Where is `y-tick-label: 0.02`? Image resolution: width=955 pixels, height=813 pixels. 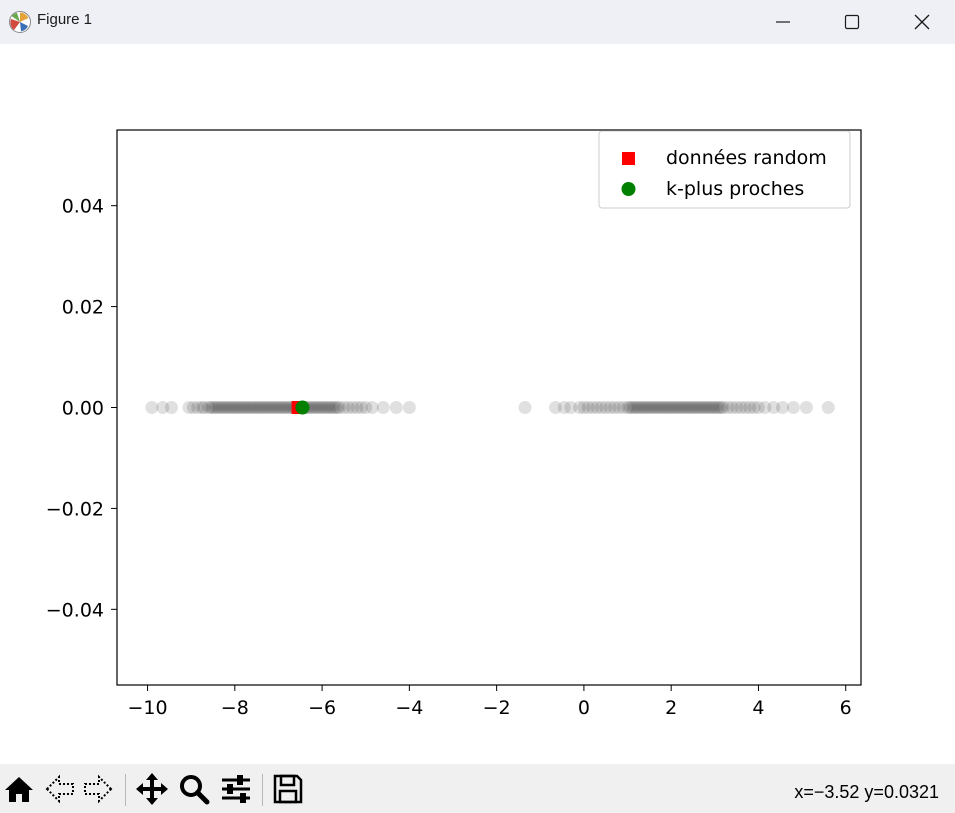
y-tick-label: 0.02 is located at coordinates (83, 308).